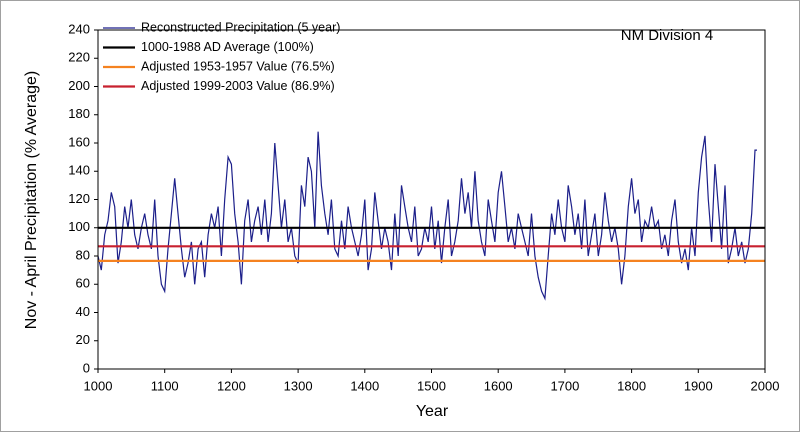  Describe the element at coordinates (227, 47) in the screenshot. I see `legend-label: 1000-1988 AD Average (100%)` at that location.